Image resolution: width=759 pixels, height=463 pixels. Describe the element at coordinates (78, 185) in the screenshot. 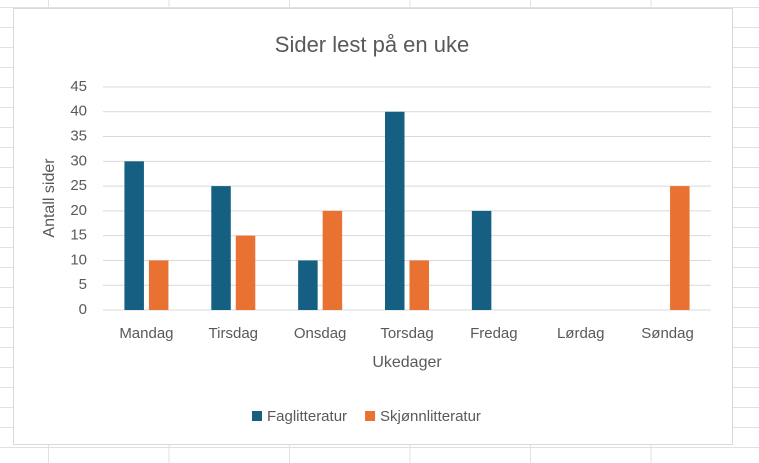

I see `y-tick-label: 25` at that location.